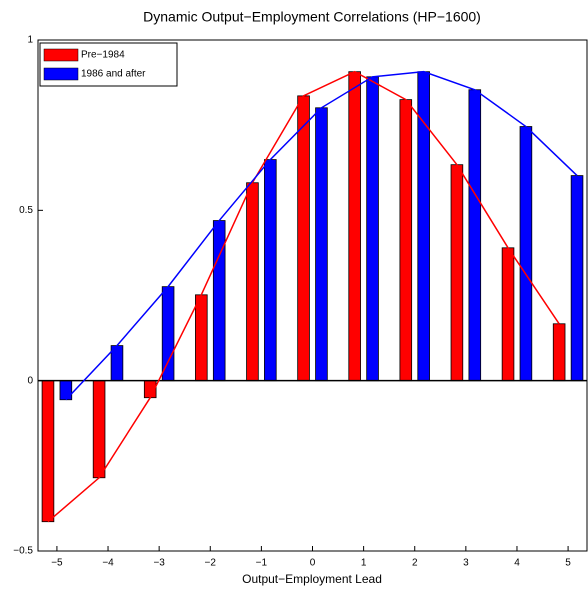 Image resolution: width=588 pixels, height=597 pixels. I want to click on legend: Pre−1984 1986 and after, so click(108, 64).